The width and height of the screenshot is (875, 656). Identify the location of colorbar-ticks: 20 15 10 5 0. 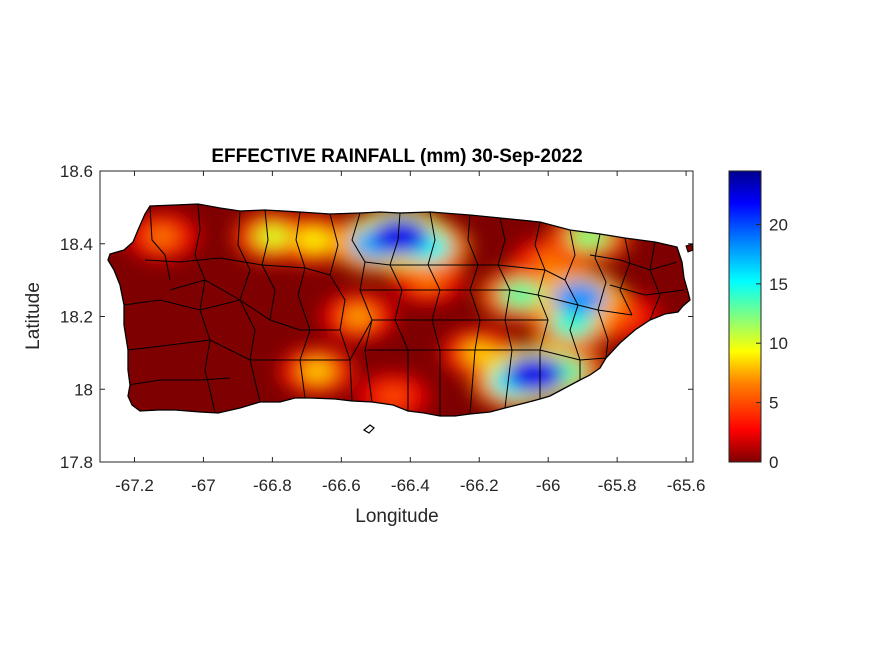
(772, 343).